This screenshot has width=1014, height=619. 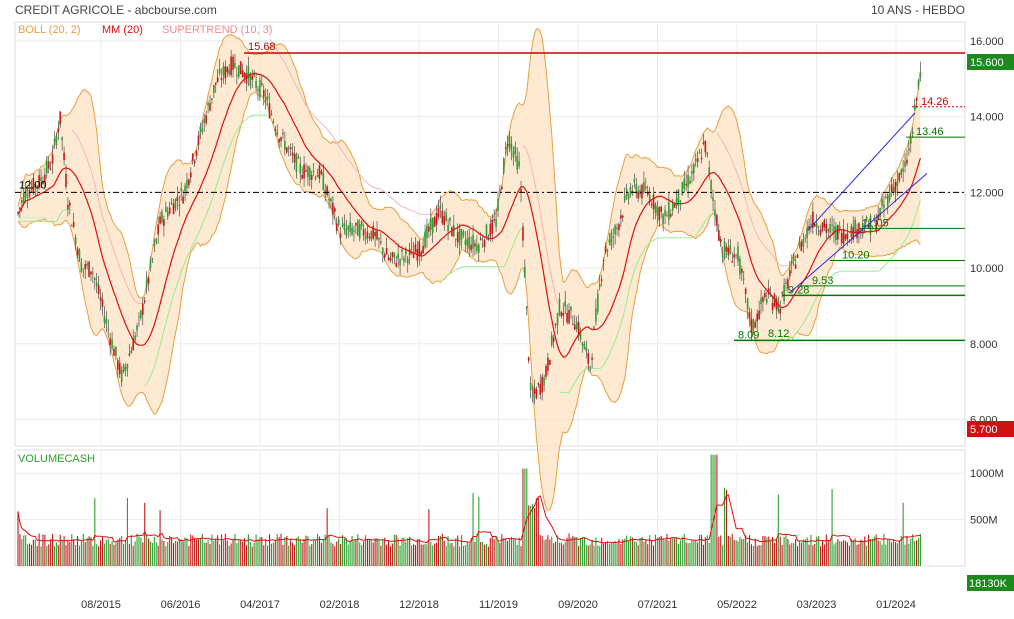 What do you see at coordinates (984, 430) in the screenshot?
I see `low-price-label: 5.700` at bounding box center [984, 430].